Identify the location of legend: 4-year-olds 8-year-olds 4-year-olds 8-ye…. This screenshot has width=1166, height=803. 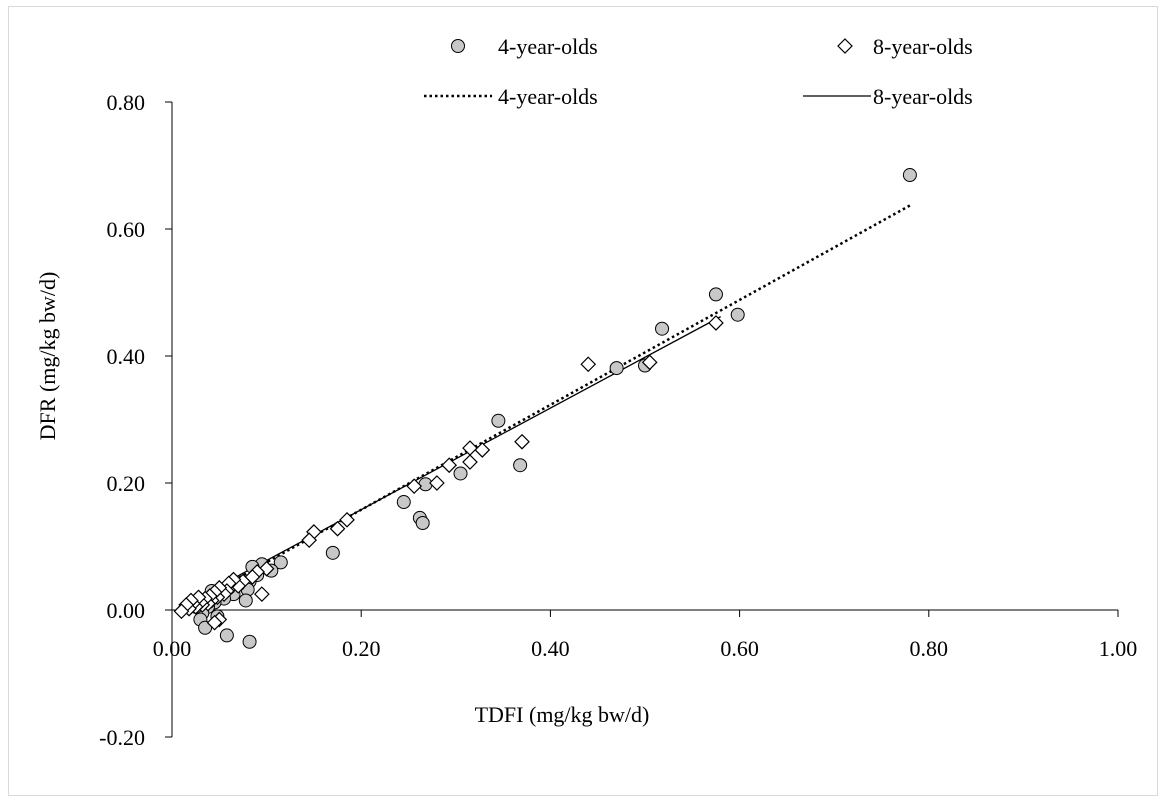
(698, 71).